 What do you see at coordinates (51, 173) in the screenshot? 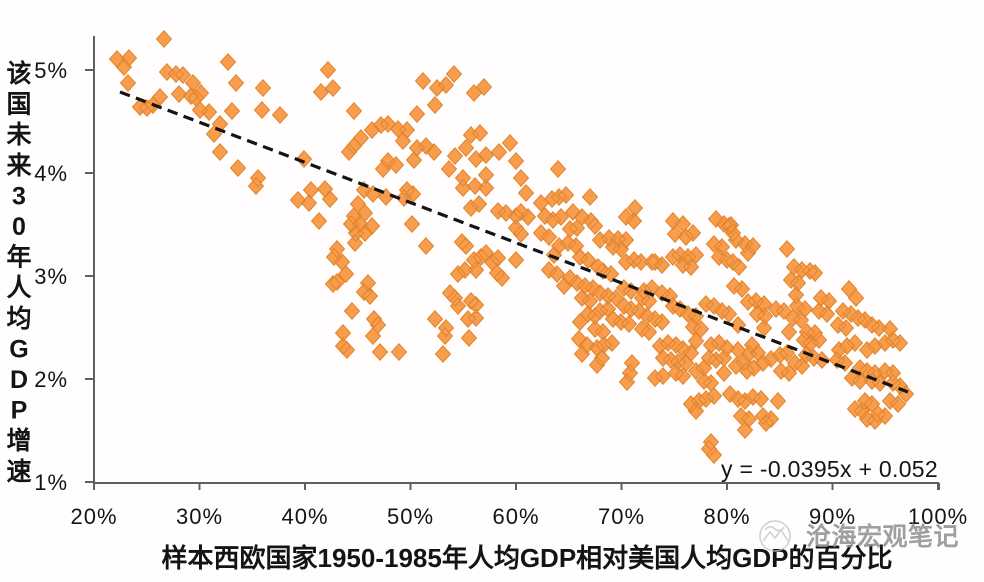
I see `svg-text: 4%` at bounding box center [51, 173].